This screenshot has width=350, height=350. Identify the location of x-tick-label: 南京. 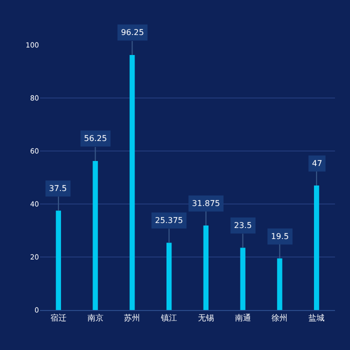
(95, 318).